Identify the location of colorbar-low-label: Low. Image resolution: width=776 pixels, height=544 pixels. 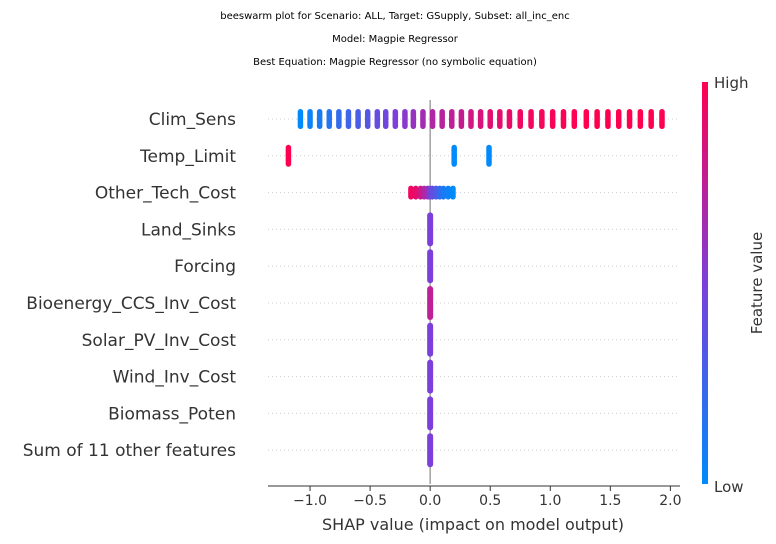
(729, 487).